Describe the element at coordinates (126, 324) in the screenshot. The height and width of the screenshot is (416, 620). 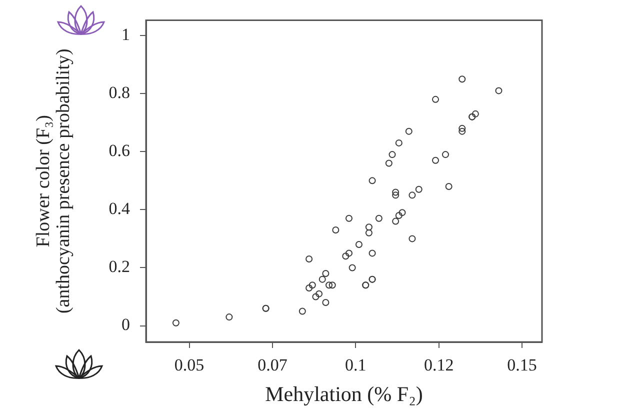
I see `y-tick-label: 0` at that location.